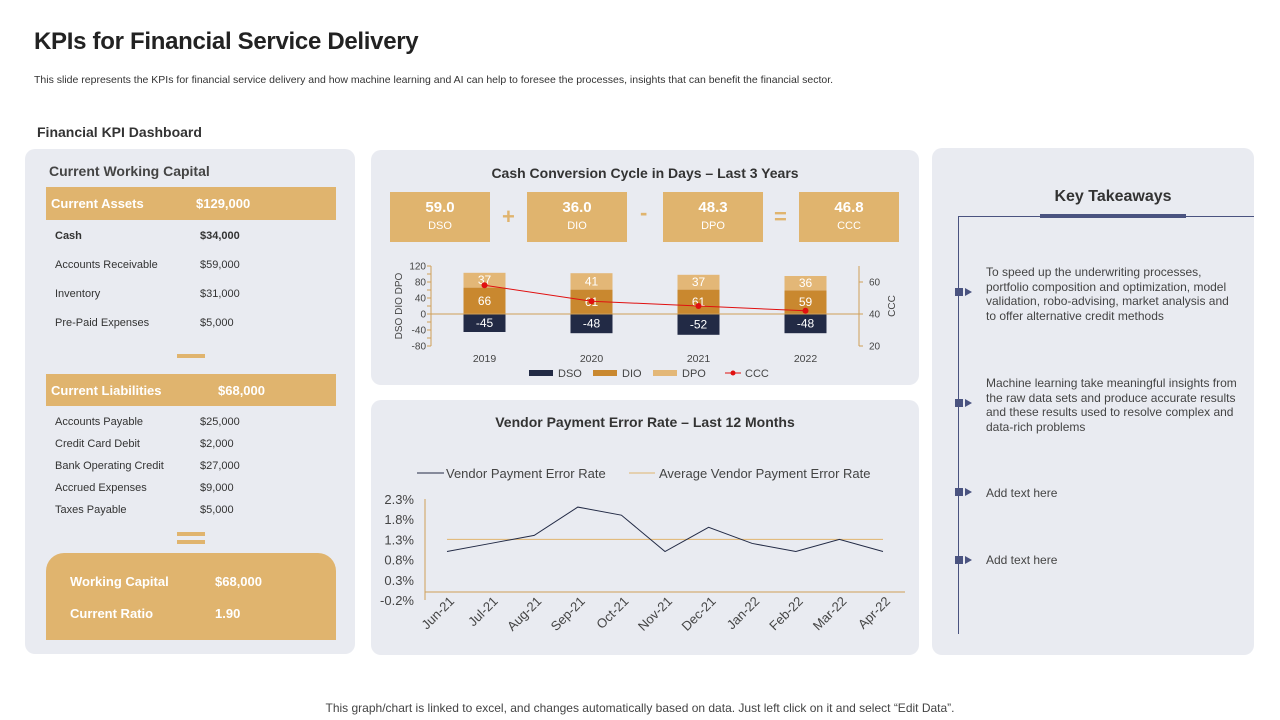 The image size is (1280, 720). I want to click on data-label-dpo: 37, so click(485, 280).